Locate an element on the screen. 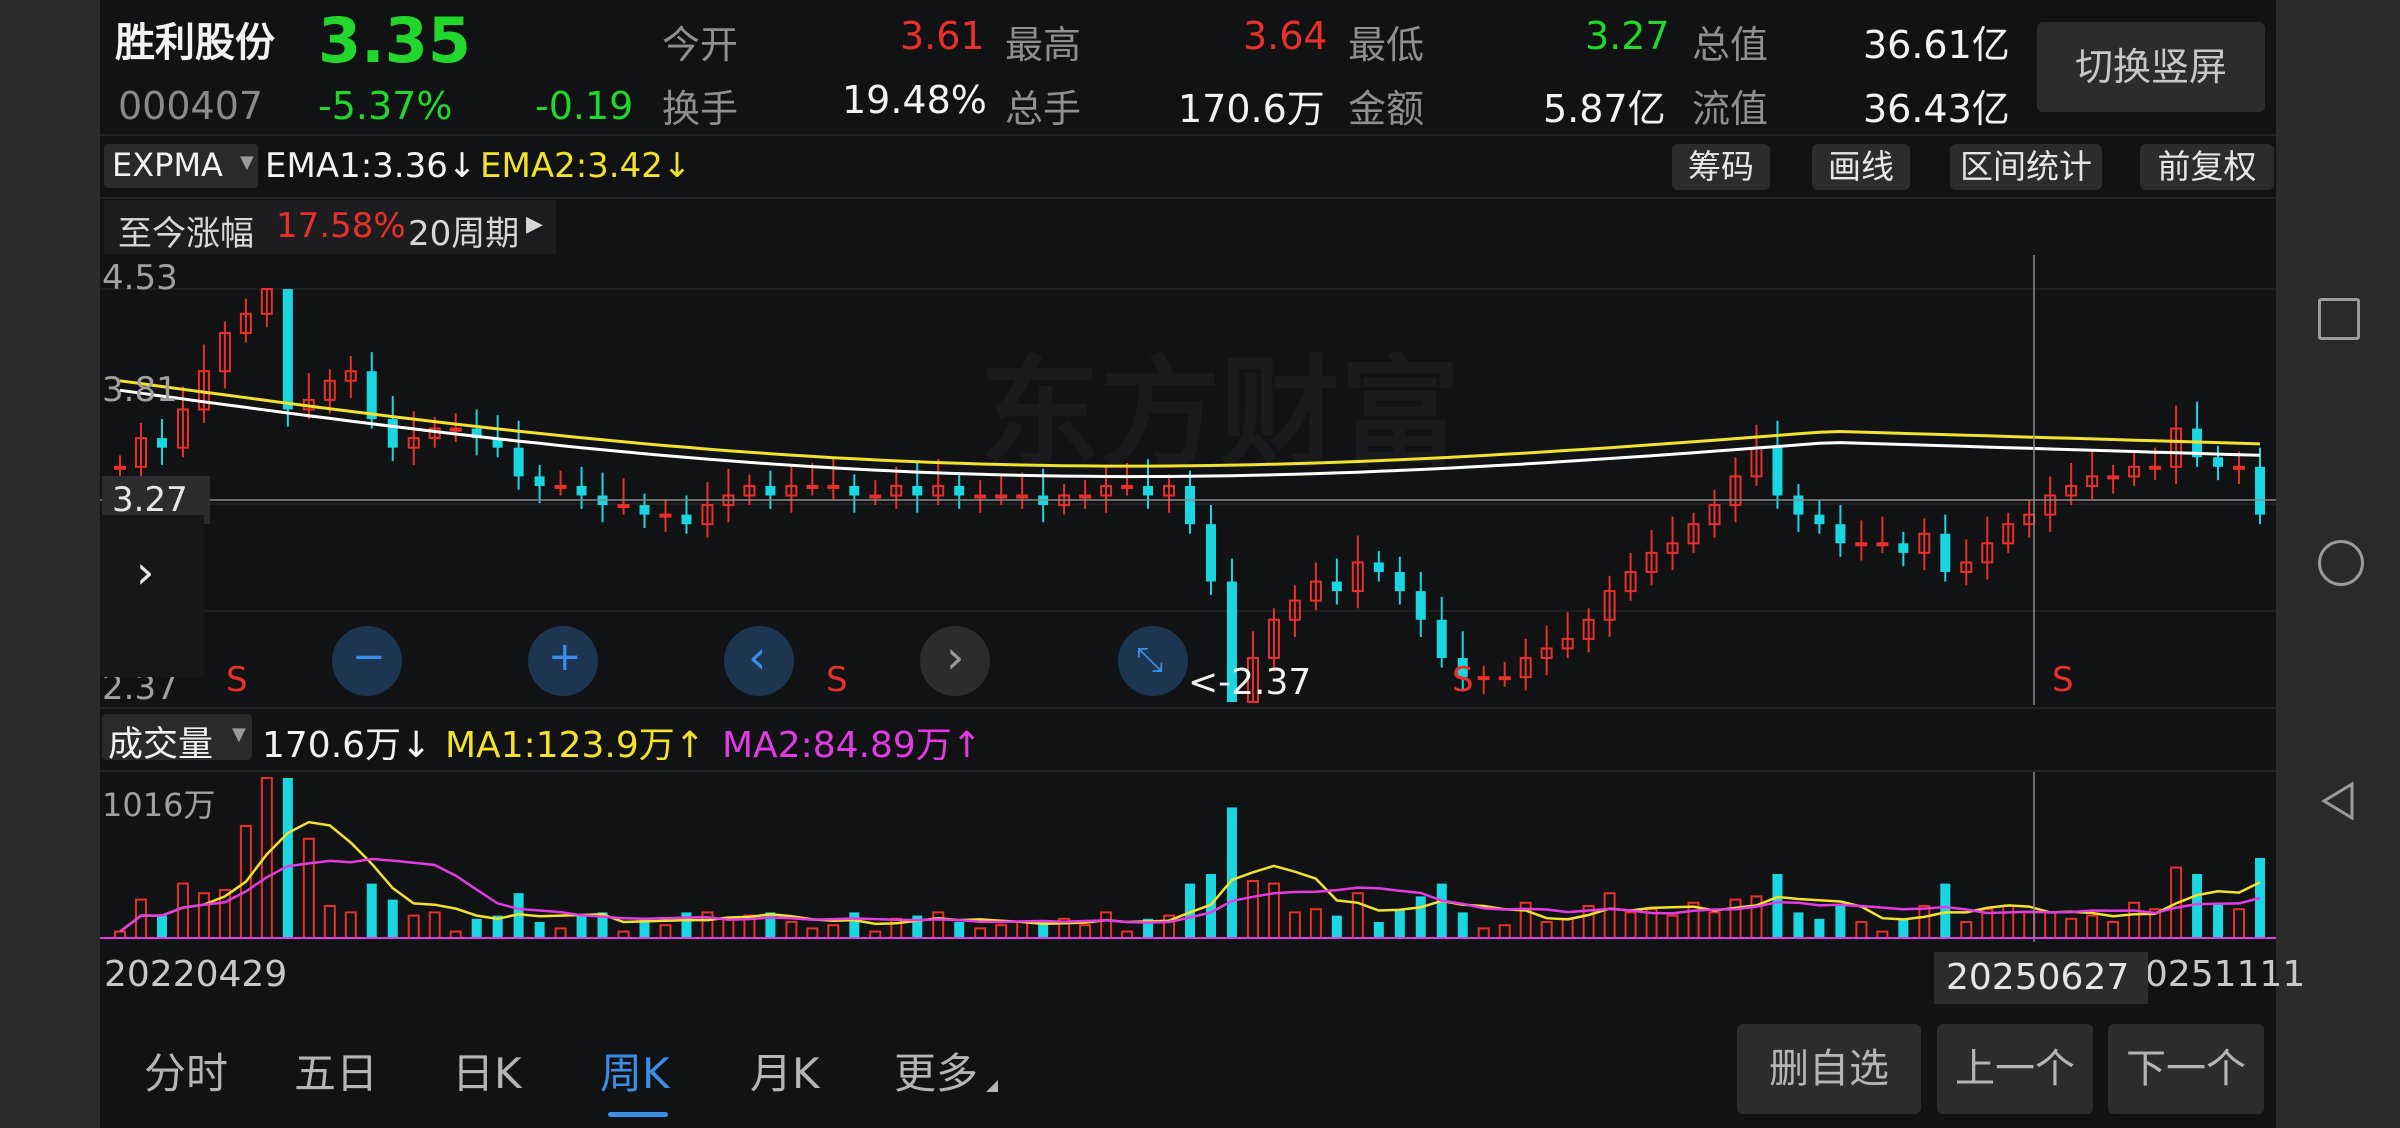 The width and height of the screenshot is (2400, 1128). expand-panel-button: › is located at coordinates (152, 596).